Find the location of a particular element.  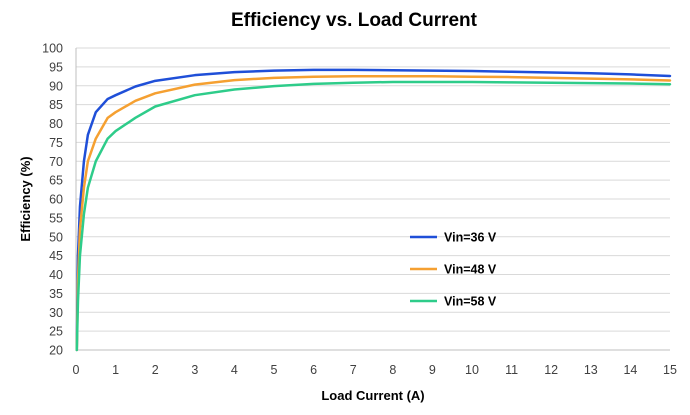

y-axis-label: Efficiency (%) is located at coordinates (25, 198).